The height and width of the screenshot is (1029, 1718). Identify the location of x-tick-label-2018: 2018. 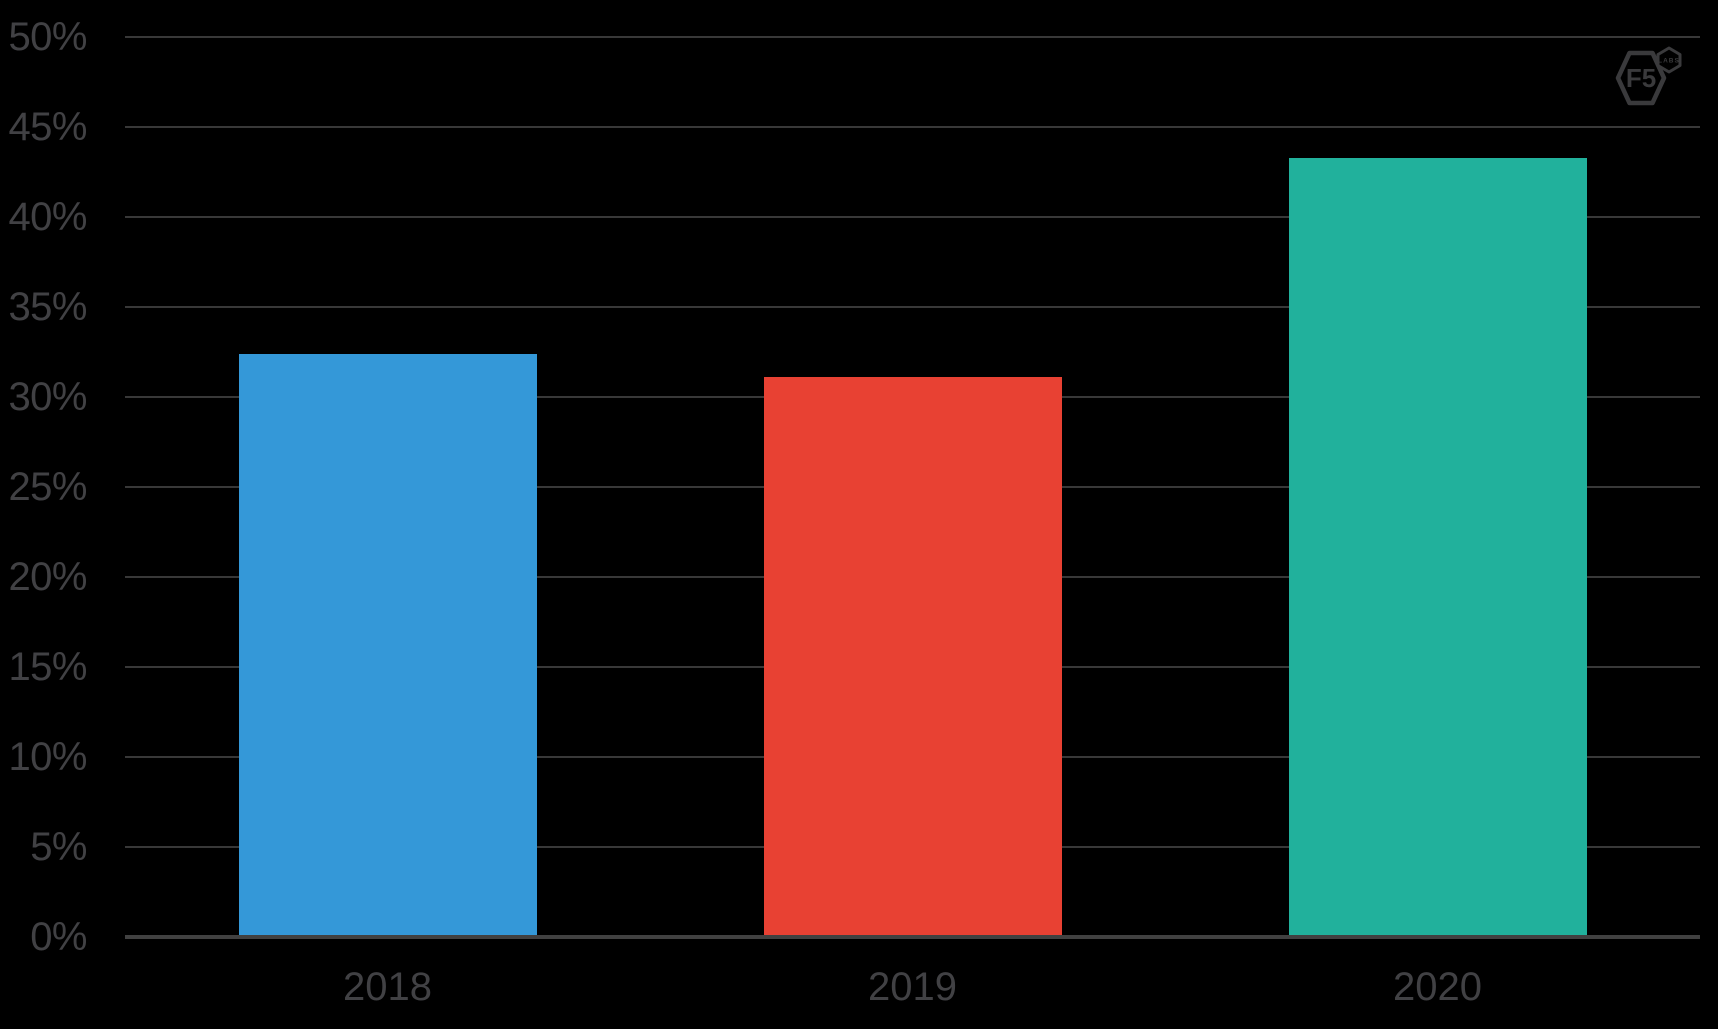
(387, 987).